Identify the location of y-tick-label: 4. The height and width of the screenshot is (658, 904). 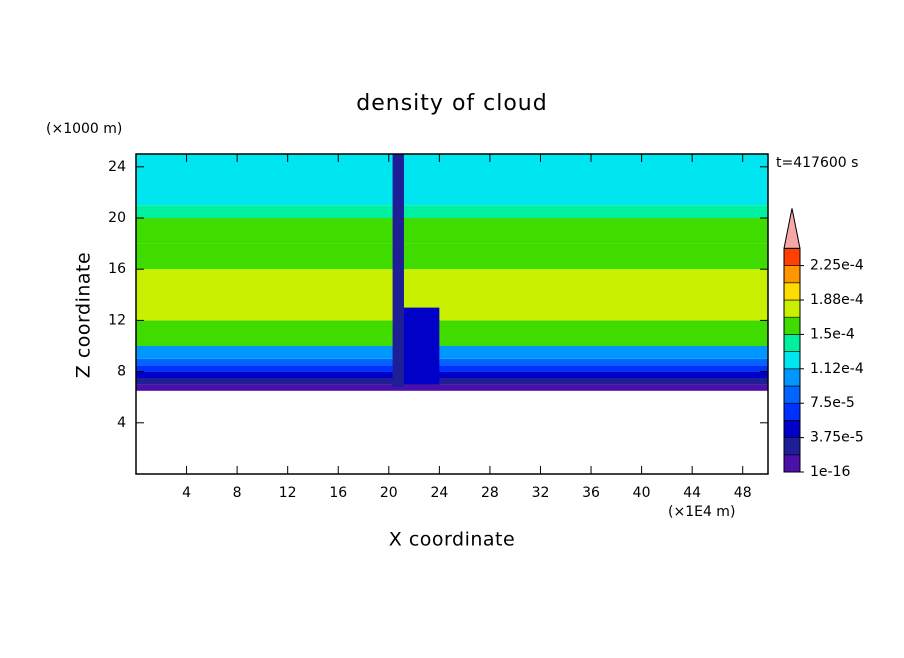
(121, 423).